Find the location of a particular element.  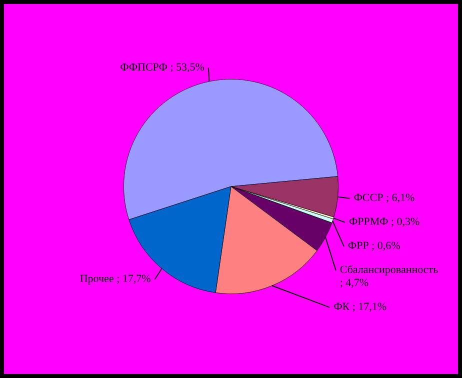

slice-label: Прочее ; 17,7% is located at coordinates (115, 279).